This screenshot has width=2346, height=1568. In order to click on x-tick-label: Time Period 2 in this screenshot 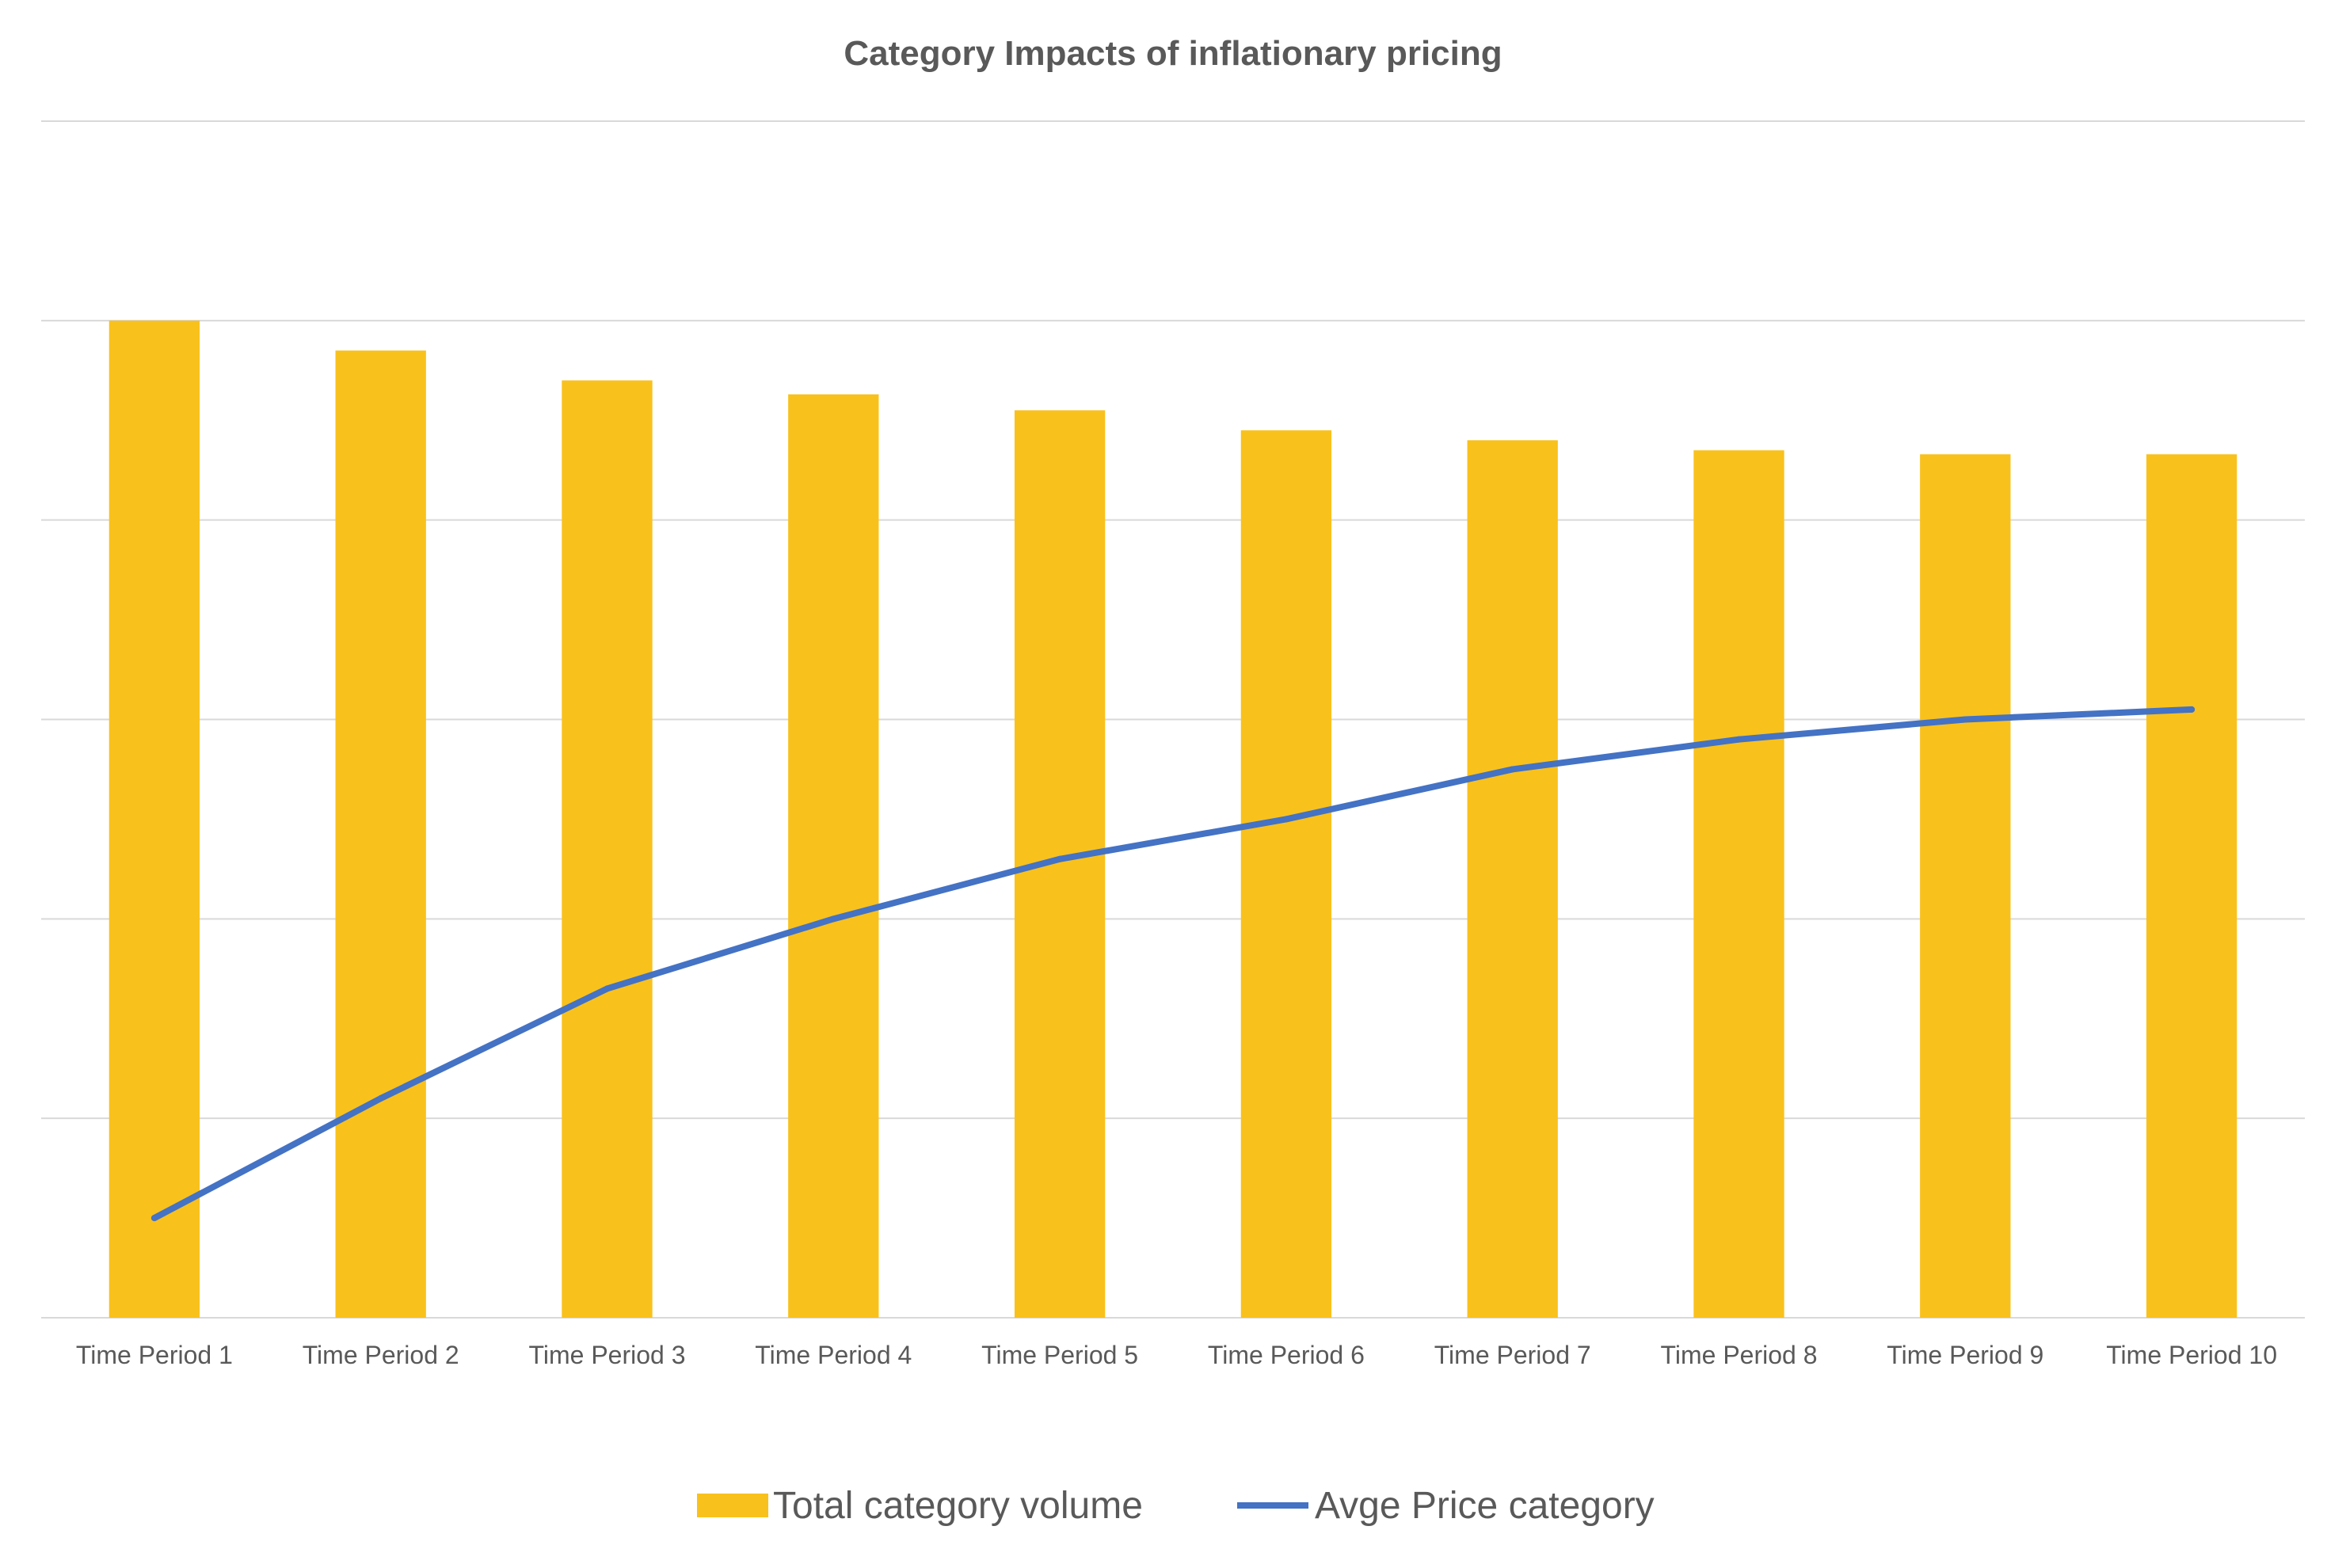, I will do `click(381, 1355)`.